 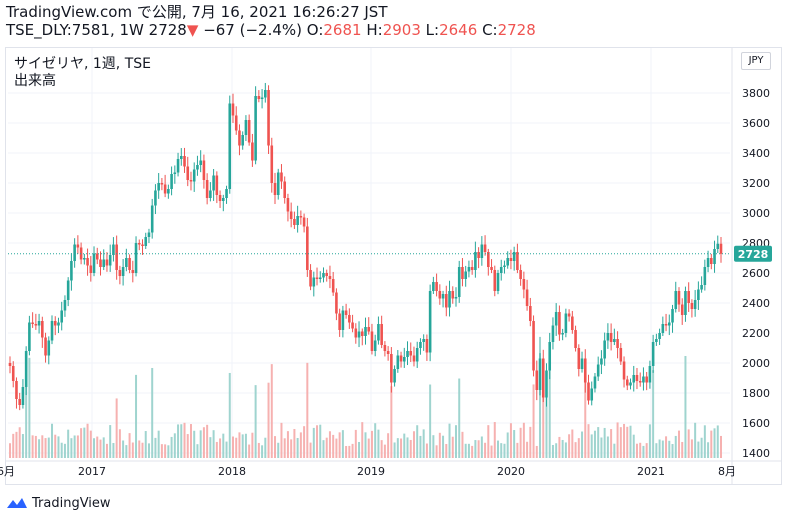 What do you see at coordinates (58, 503) in the screenshot?
I see `footer-brand: TradingView` at bounding box center [58, 503].